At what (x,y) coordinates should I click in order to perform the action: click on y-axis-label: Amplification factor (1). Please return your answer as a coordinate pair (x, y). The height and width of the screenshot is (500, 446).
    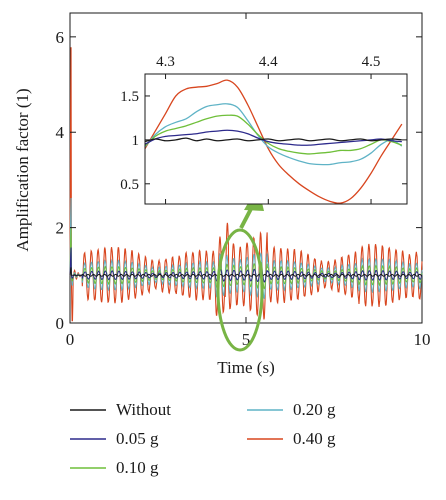
    Looking at the image, I should click on (22, 169).